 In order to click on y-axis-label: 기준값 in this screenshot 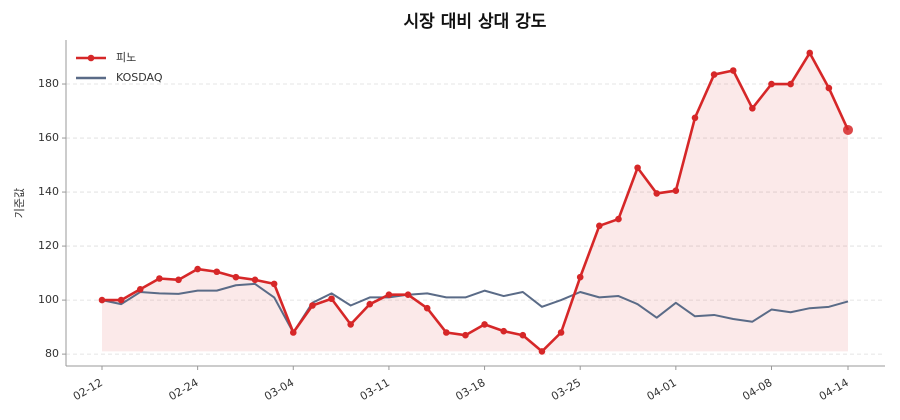, I will do `click(19, 203)`.